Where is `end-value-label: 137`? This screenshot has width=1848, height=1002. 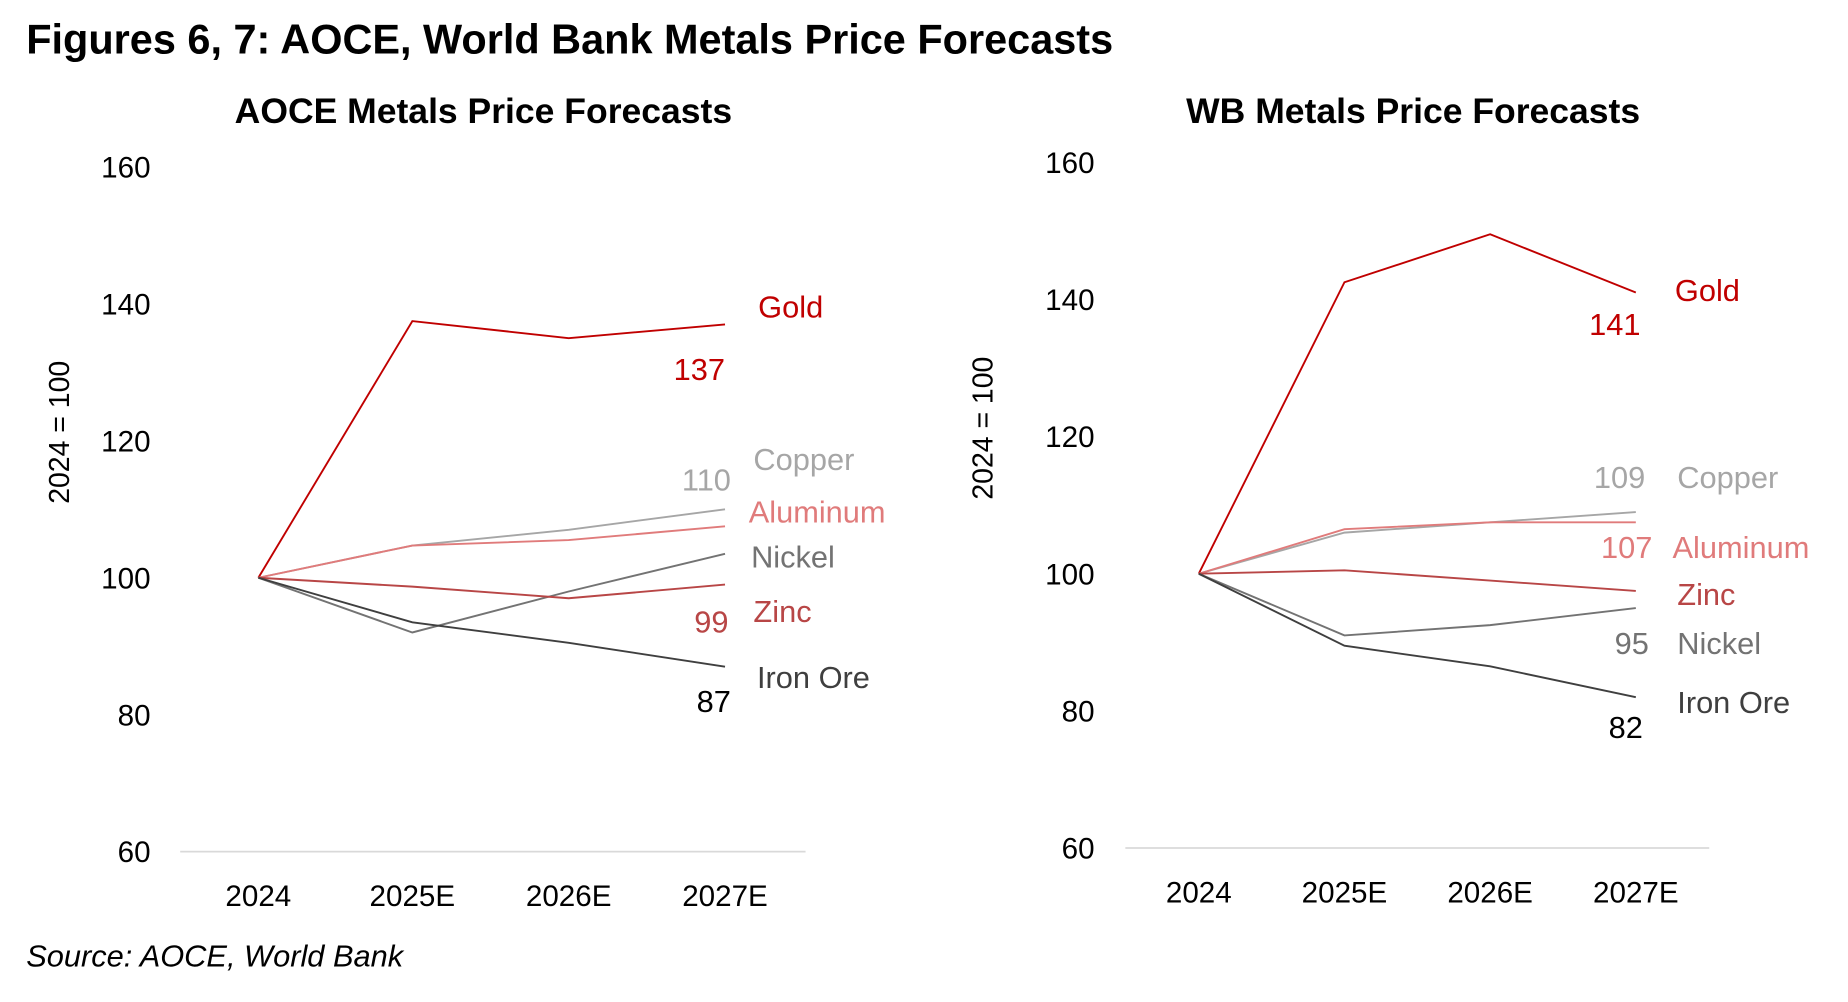
end-value-label: 137 is located at coordinates (699, 369).